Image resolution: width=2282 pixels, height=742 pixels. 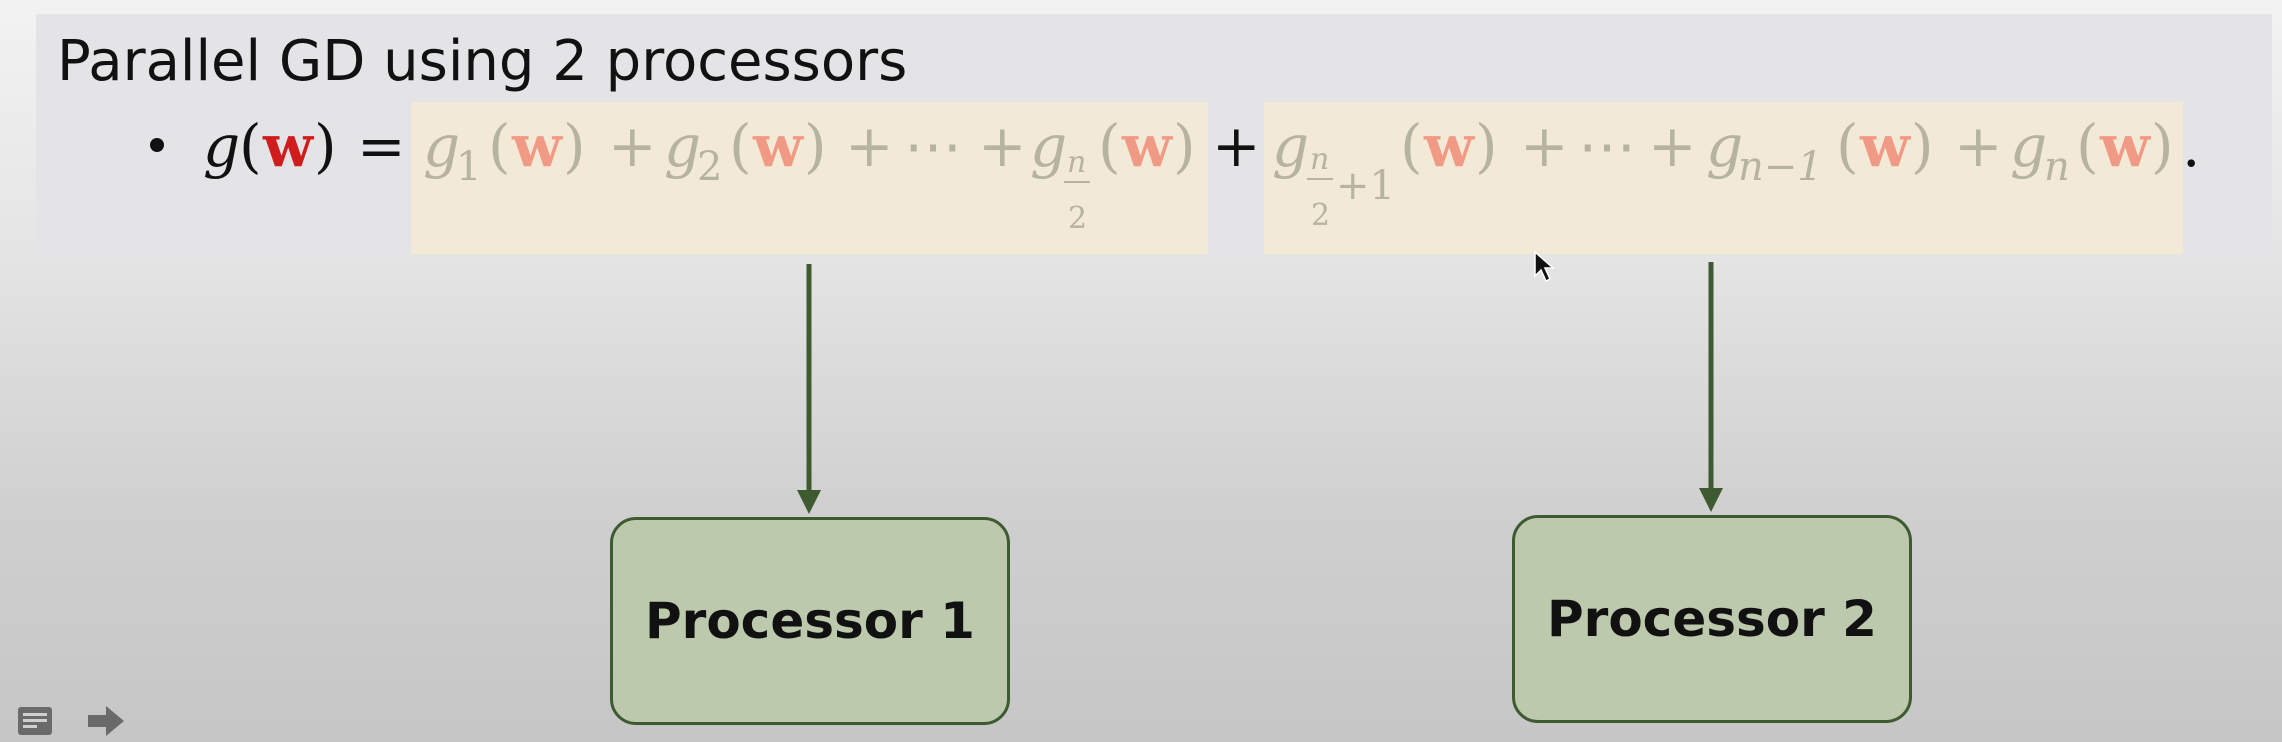 I want to click on eq-gn2p1-rparen: ), so click(x=1486, y=146).